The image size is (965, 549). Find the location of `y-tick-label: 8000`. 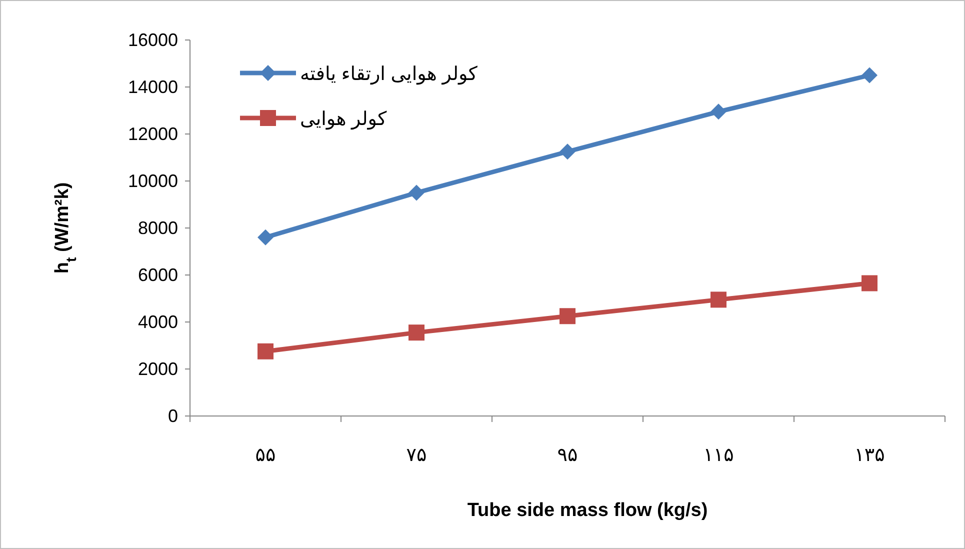

y-tick-label: 8000 is located at coordinates (158, 228).